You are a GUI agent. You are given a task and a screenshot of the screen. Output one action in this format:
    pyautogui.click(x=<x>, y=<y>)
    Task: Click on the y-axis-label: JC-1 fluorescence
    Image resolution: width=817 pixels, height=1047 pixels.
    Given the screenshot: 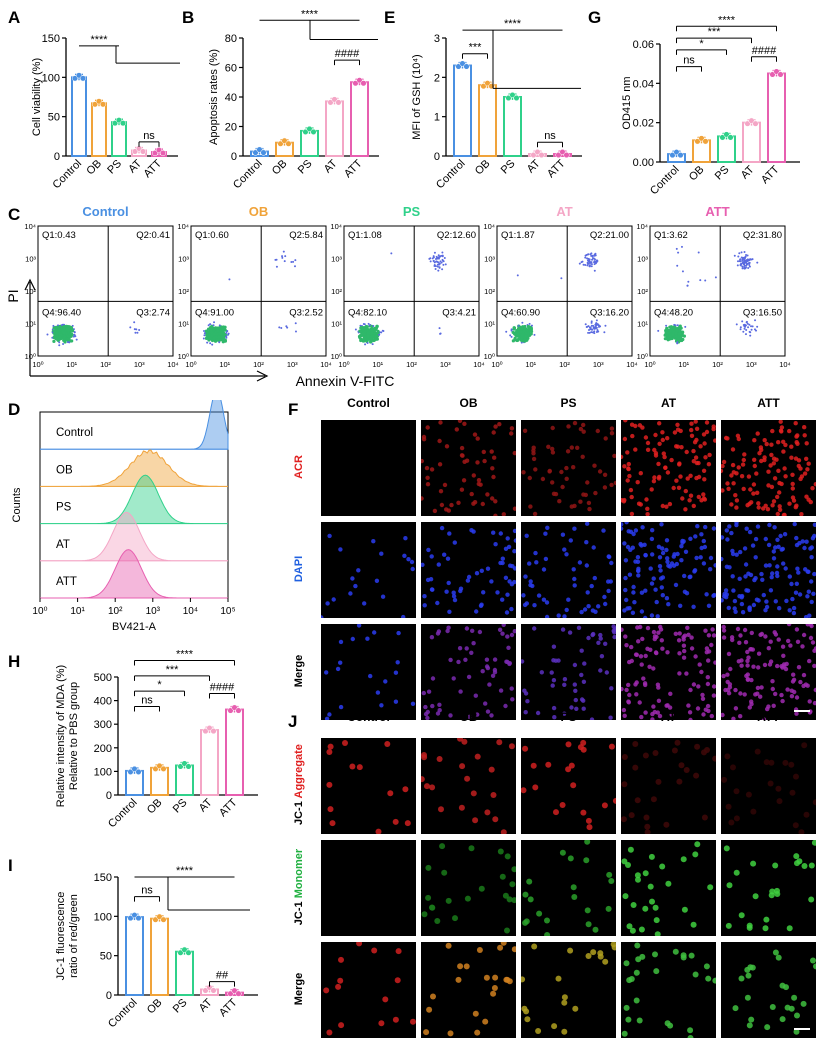 What is the action you would take?
    pyautogui.click(x=61, y=936)
    